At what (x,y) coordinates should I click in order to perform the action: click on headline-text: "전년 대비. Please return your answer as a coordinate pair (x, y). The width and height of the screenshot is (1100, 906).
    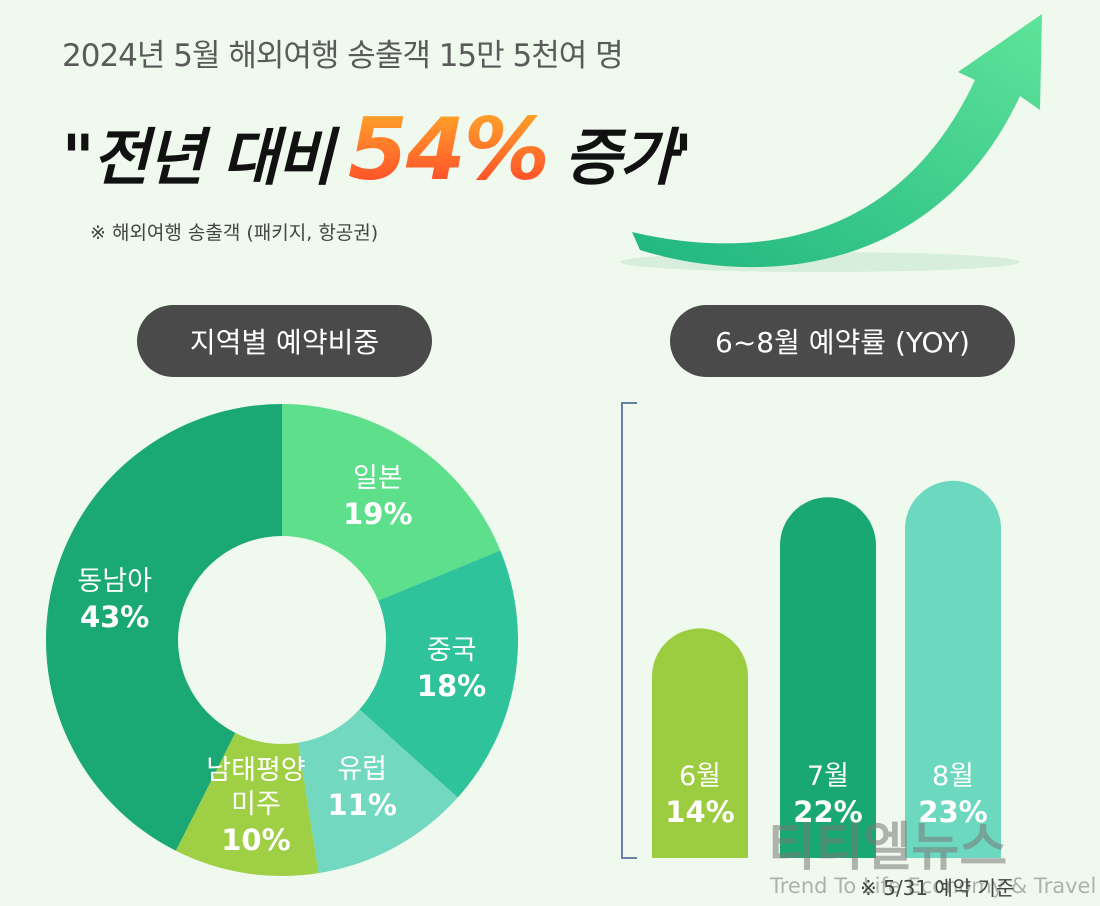
    Looking at the image, I should click on (198, 157).